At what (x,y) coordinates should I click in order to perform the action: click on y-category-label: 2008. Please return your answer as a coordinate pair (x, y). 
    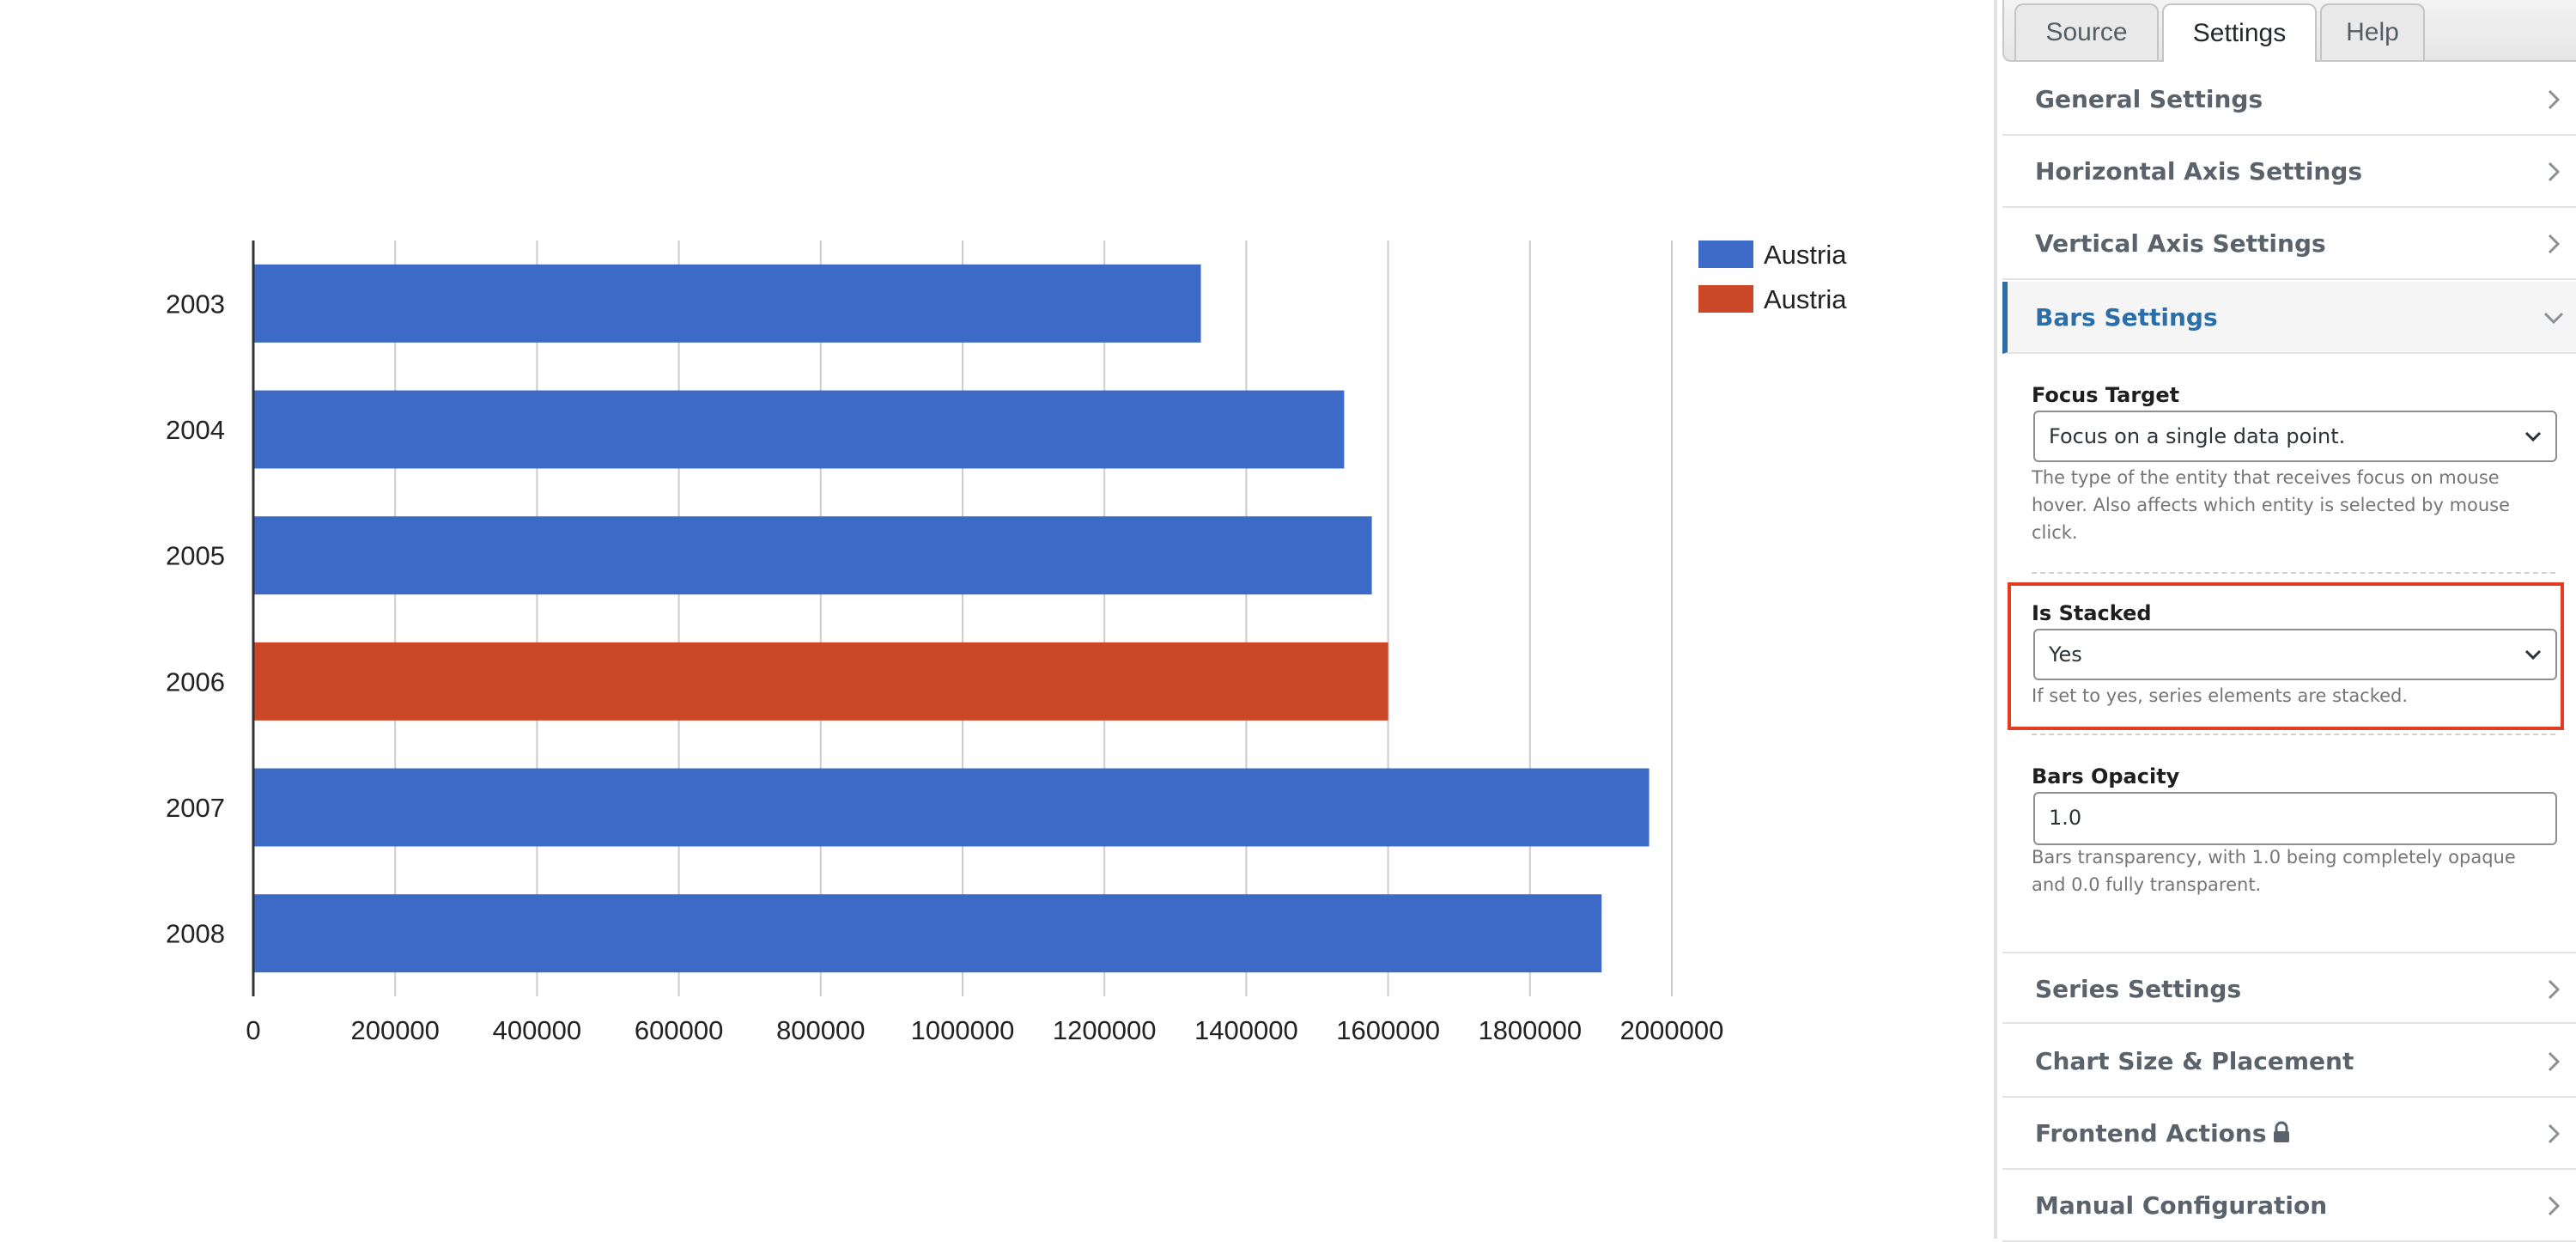
    Looking at the image, I should click on (196, 934).